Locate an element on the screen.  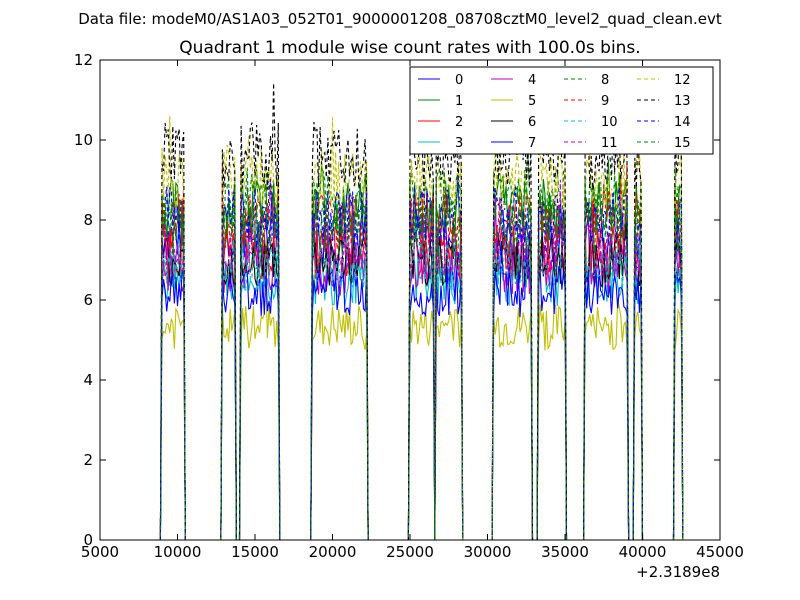
x-tick-label: 10000 is located at coordinates (178, 552).